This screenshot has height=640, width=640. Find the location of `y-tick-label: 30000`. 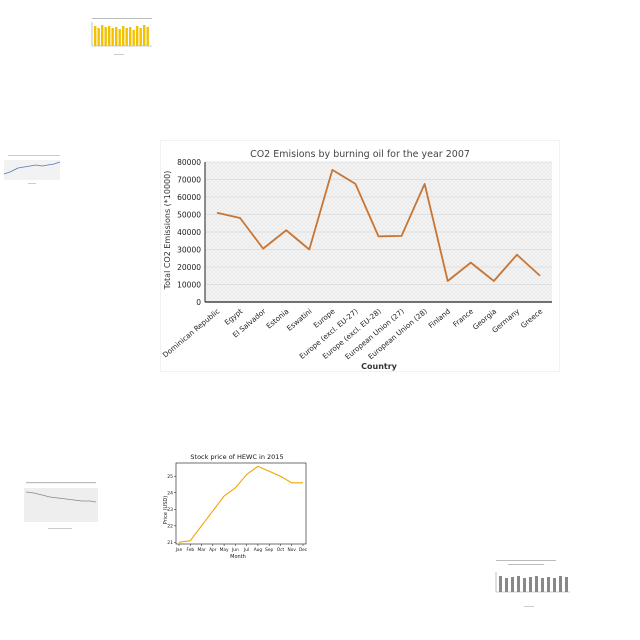

y-tick-label: 30000 is located at coordinates (189, 250).